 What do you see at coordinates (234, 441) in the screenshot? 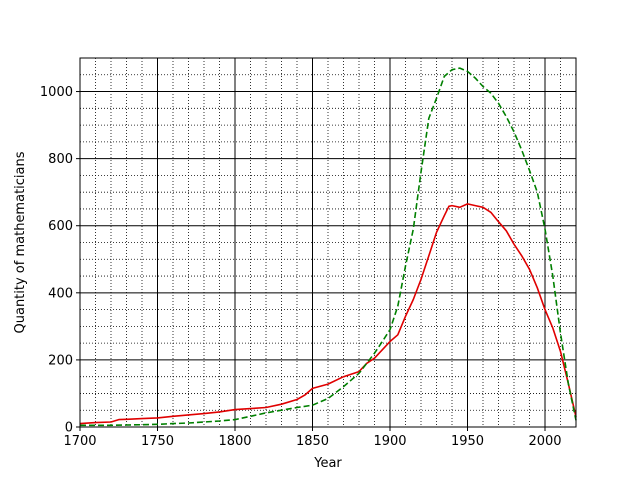
I see `x-tick-label: 1800` at bounding box center [234, 441].